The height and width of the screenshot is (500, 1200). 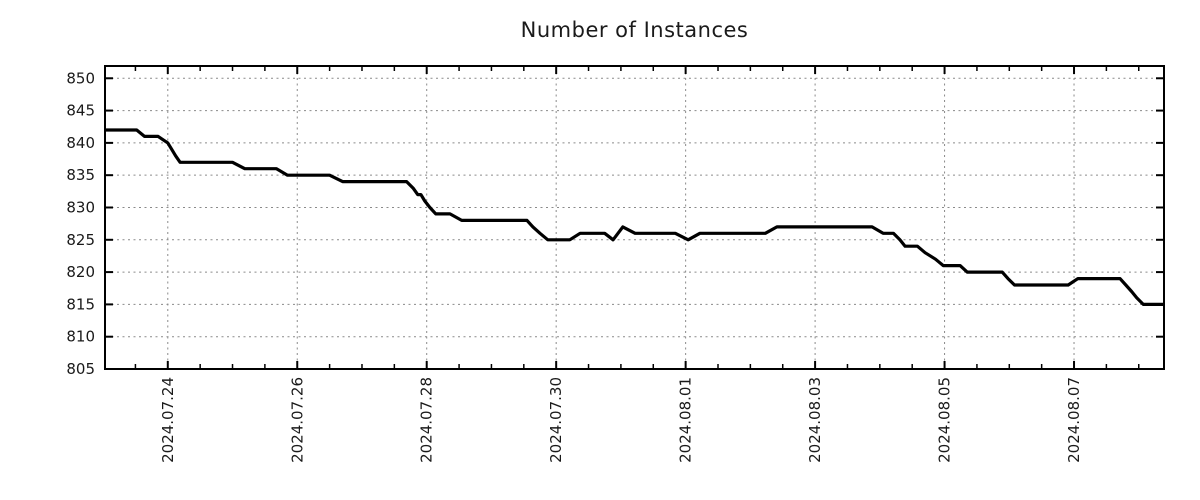 I want to click on y-tick-label: 835, so click(x=80, y=175).